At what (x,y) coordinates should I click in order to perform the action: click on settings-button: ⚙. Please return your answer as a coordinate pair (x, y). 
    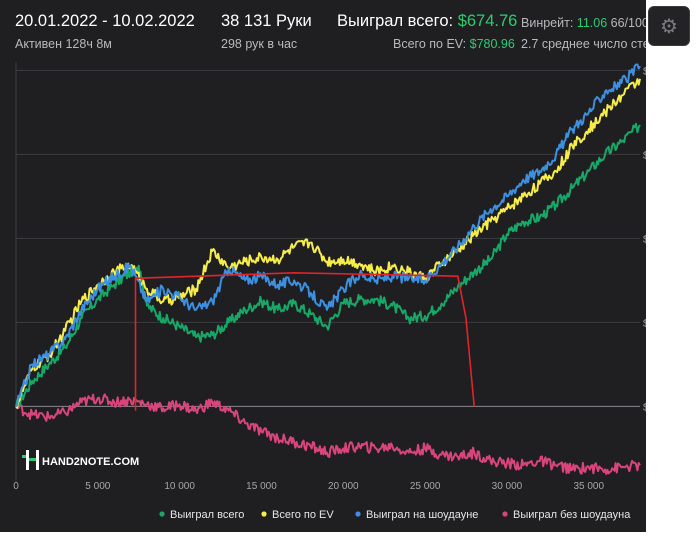
    Looking at the image, I should click on (669, 26).